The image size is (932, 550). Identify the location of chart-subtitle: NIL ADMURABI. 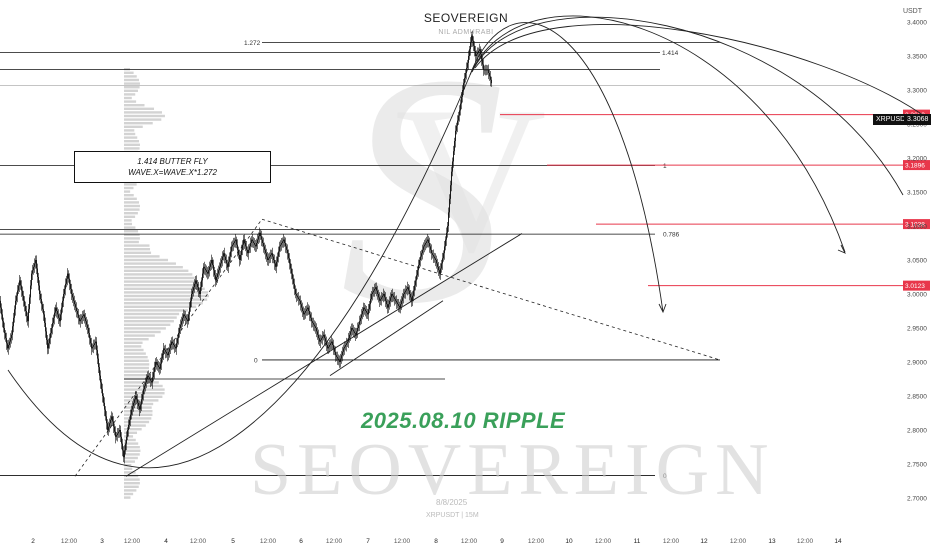
(466, 32).